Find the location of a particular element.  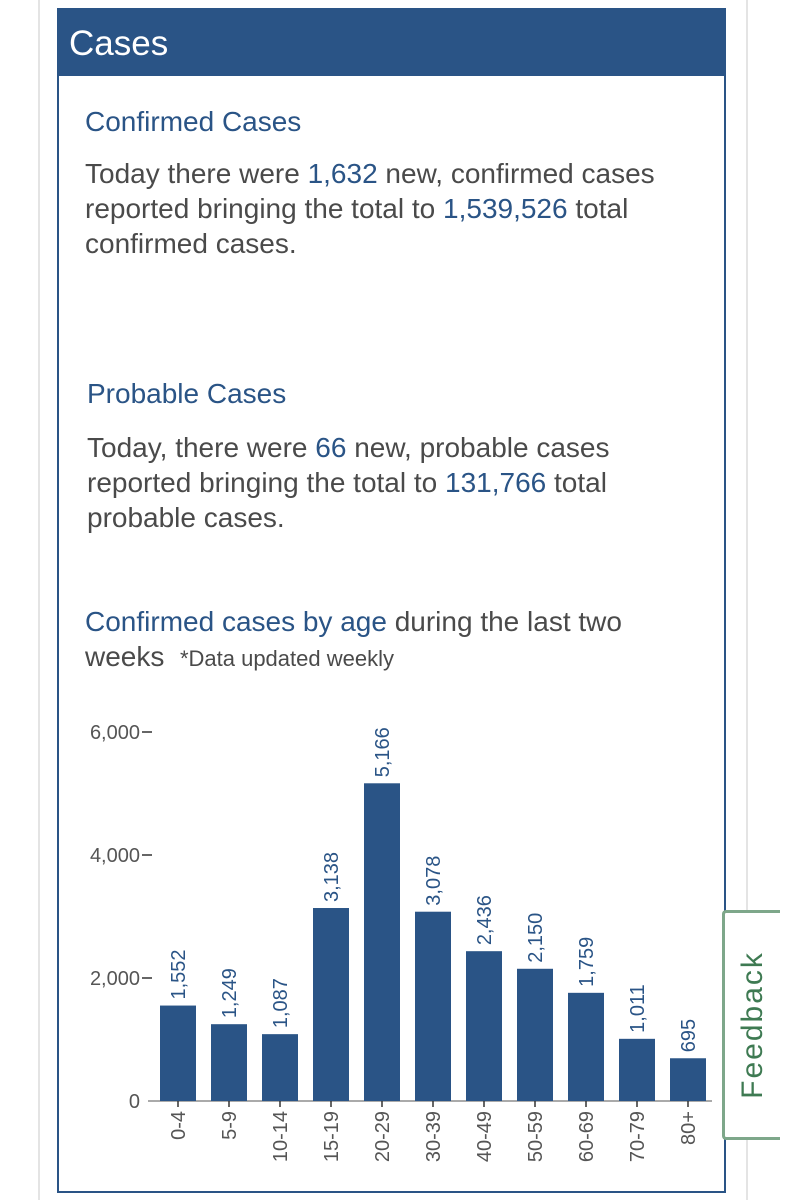

x-tick-label: 20-29 is located at coordinates (383, 1136).